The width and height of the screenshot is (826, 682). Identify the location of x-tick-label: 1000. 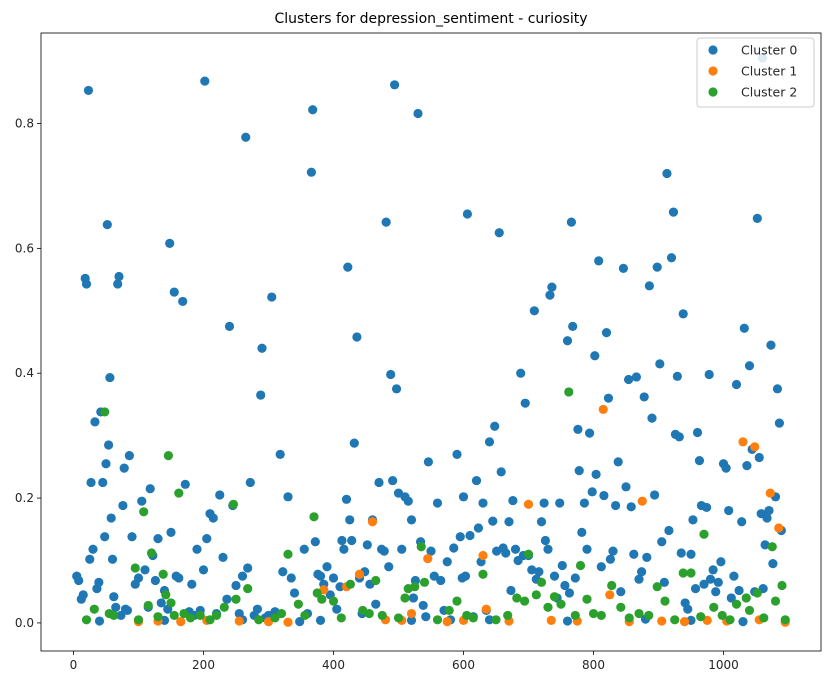
(723, 665).